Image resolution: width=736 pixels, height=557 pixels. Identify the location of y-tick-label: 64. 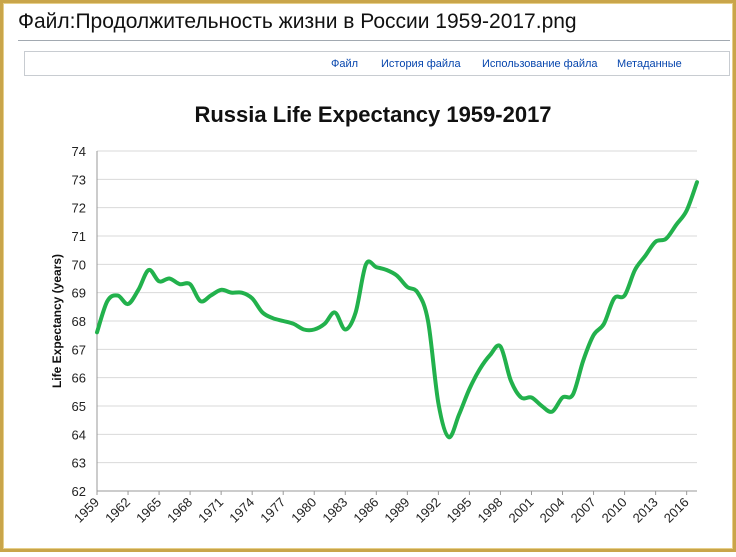
(79, 434).